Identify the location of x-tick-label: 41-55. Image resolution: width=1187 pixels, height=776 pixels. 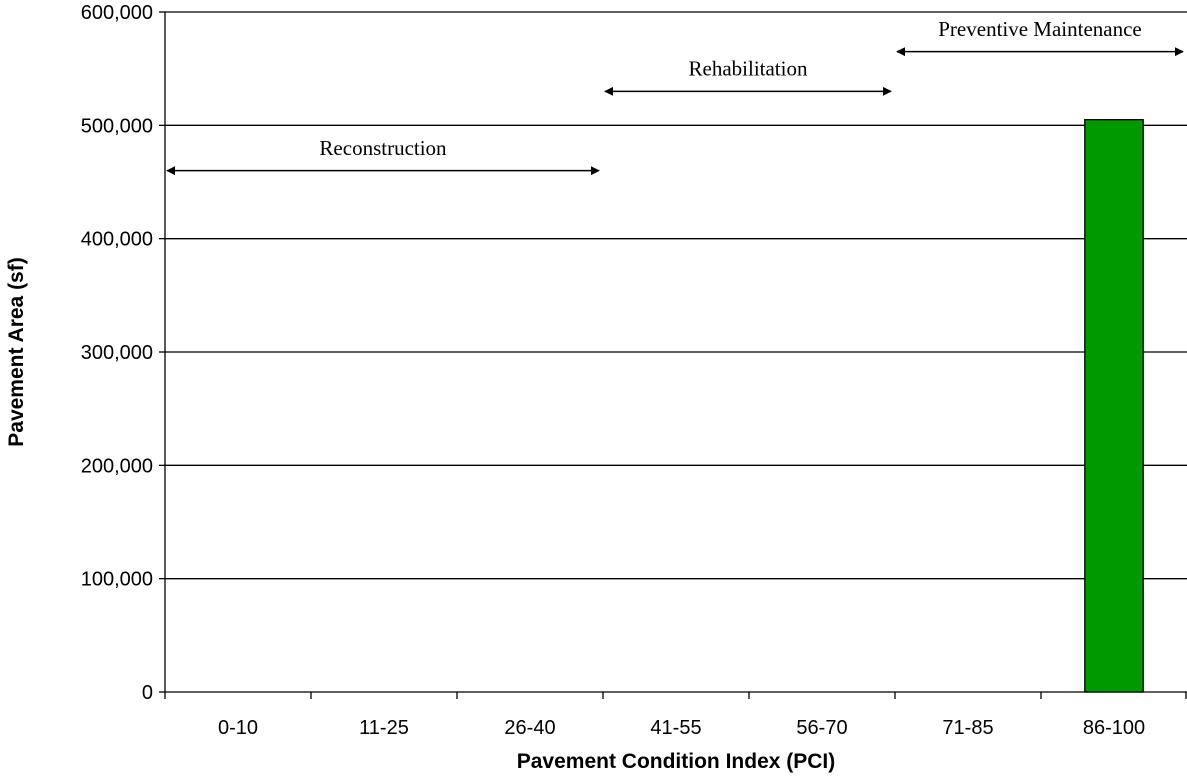
(675, 728).